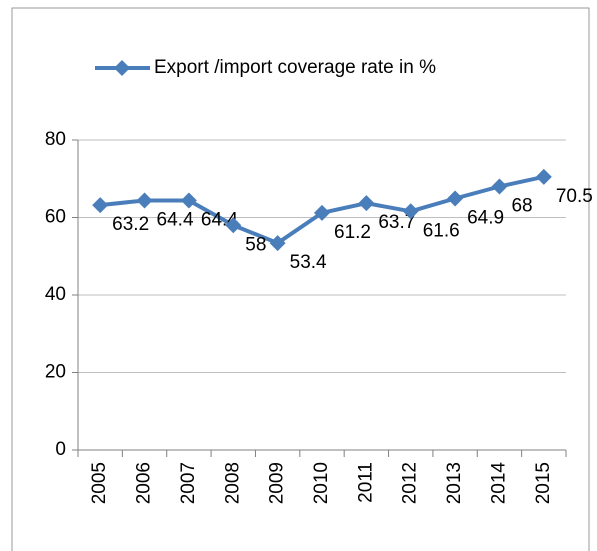  I want to click on x-tick-label: 2008, so click(232, 483).